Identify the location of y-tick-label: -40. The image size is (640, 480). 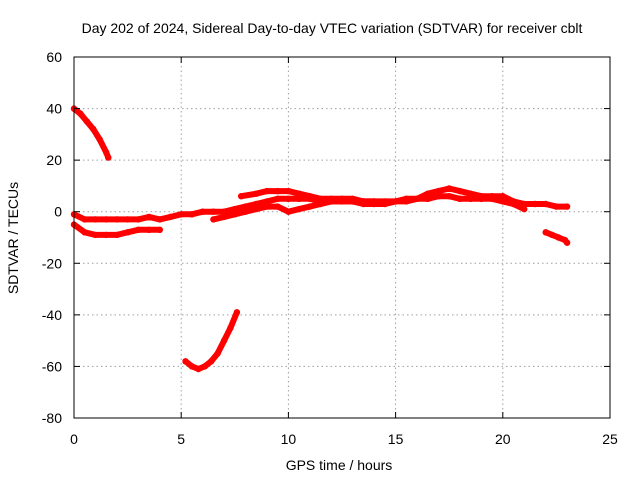
(52, 315).